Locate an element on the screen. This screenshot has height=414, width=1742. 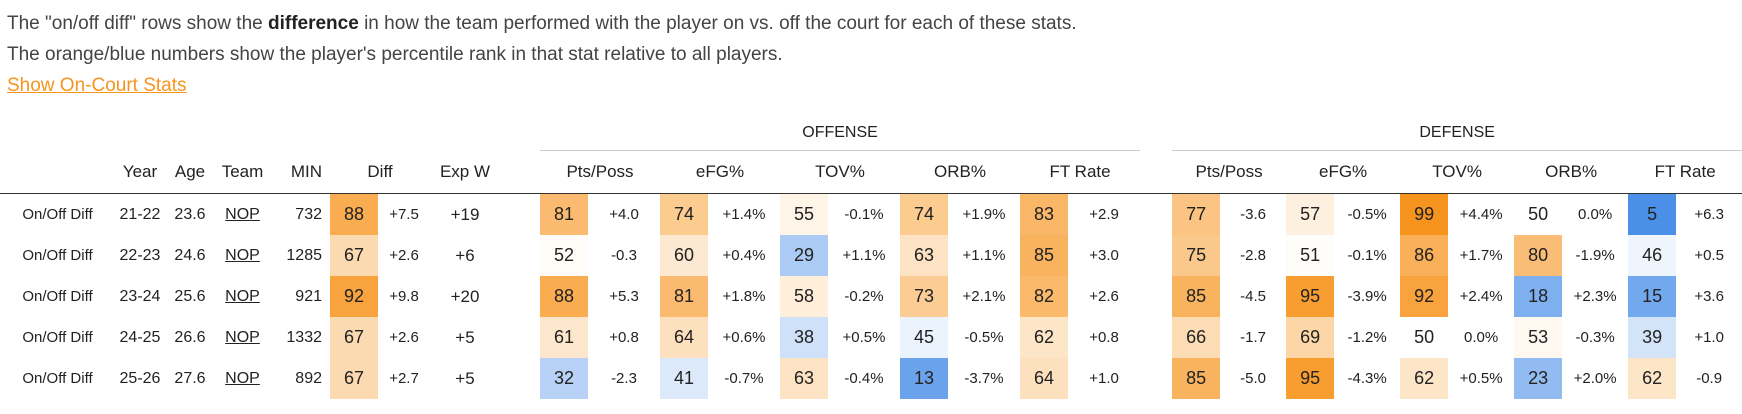
diff-value: +4.4% is located at coordinates (1481, 214).